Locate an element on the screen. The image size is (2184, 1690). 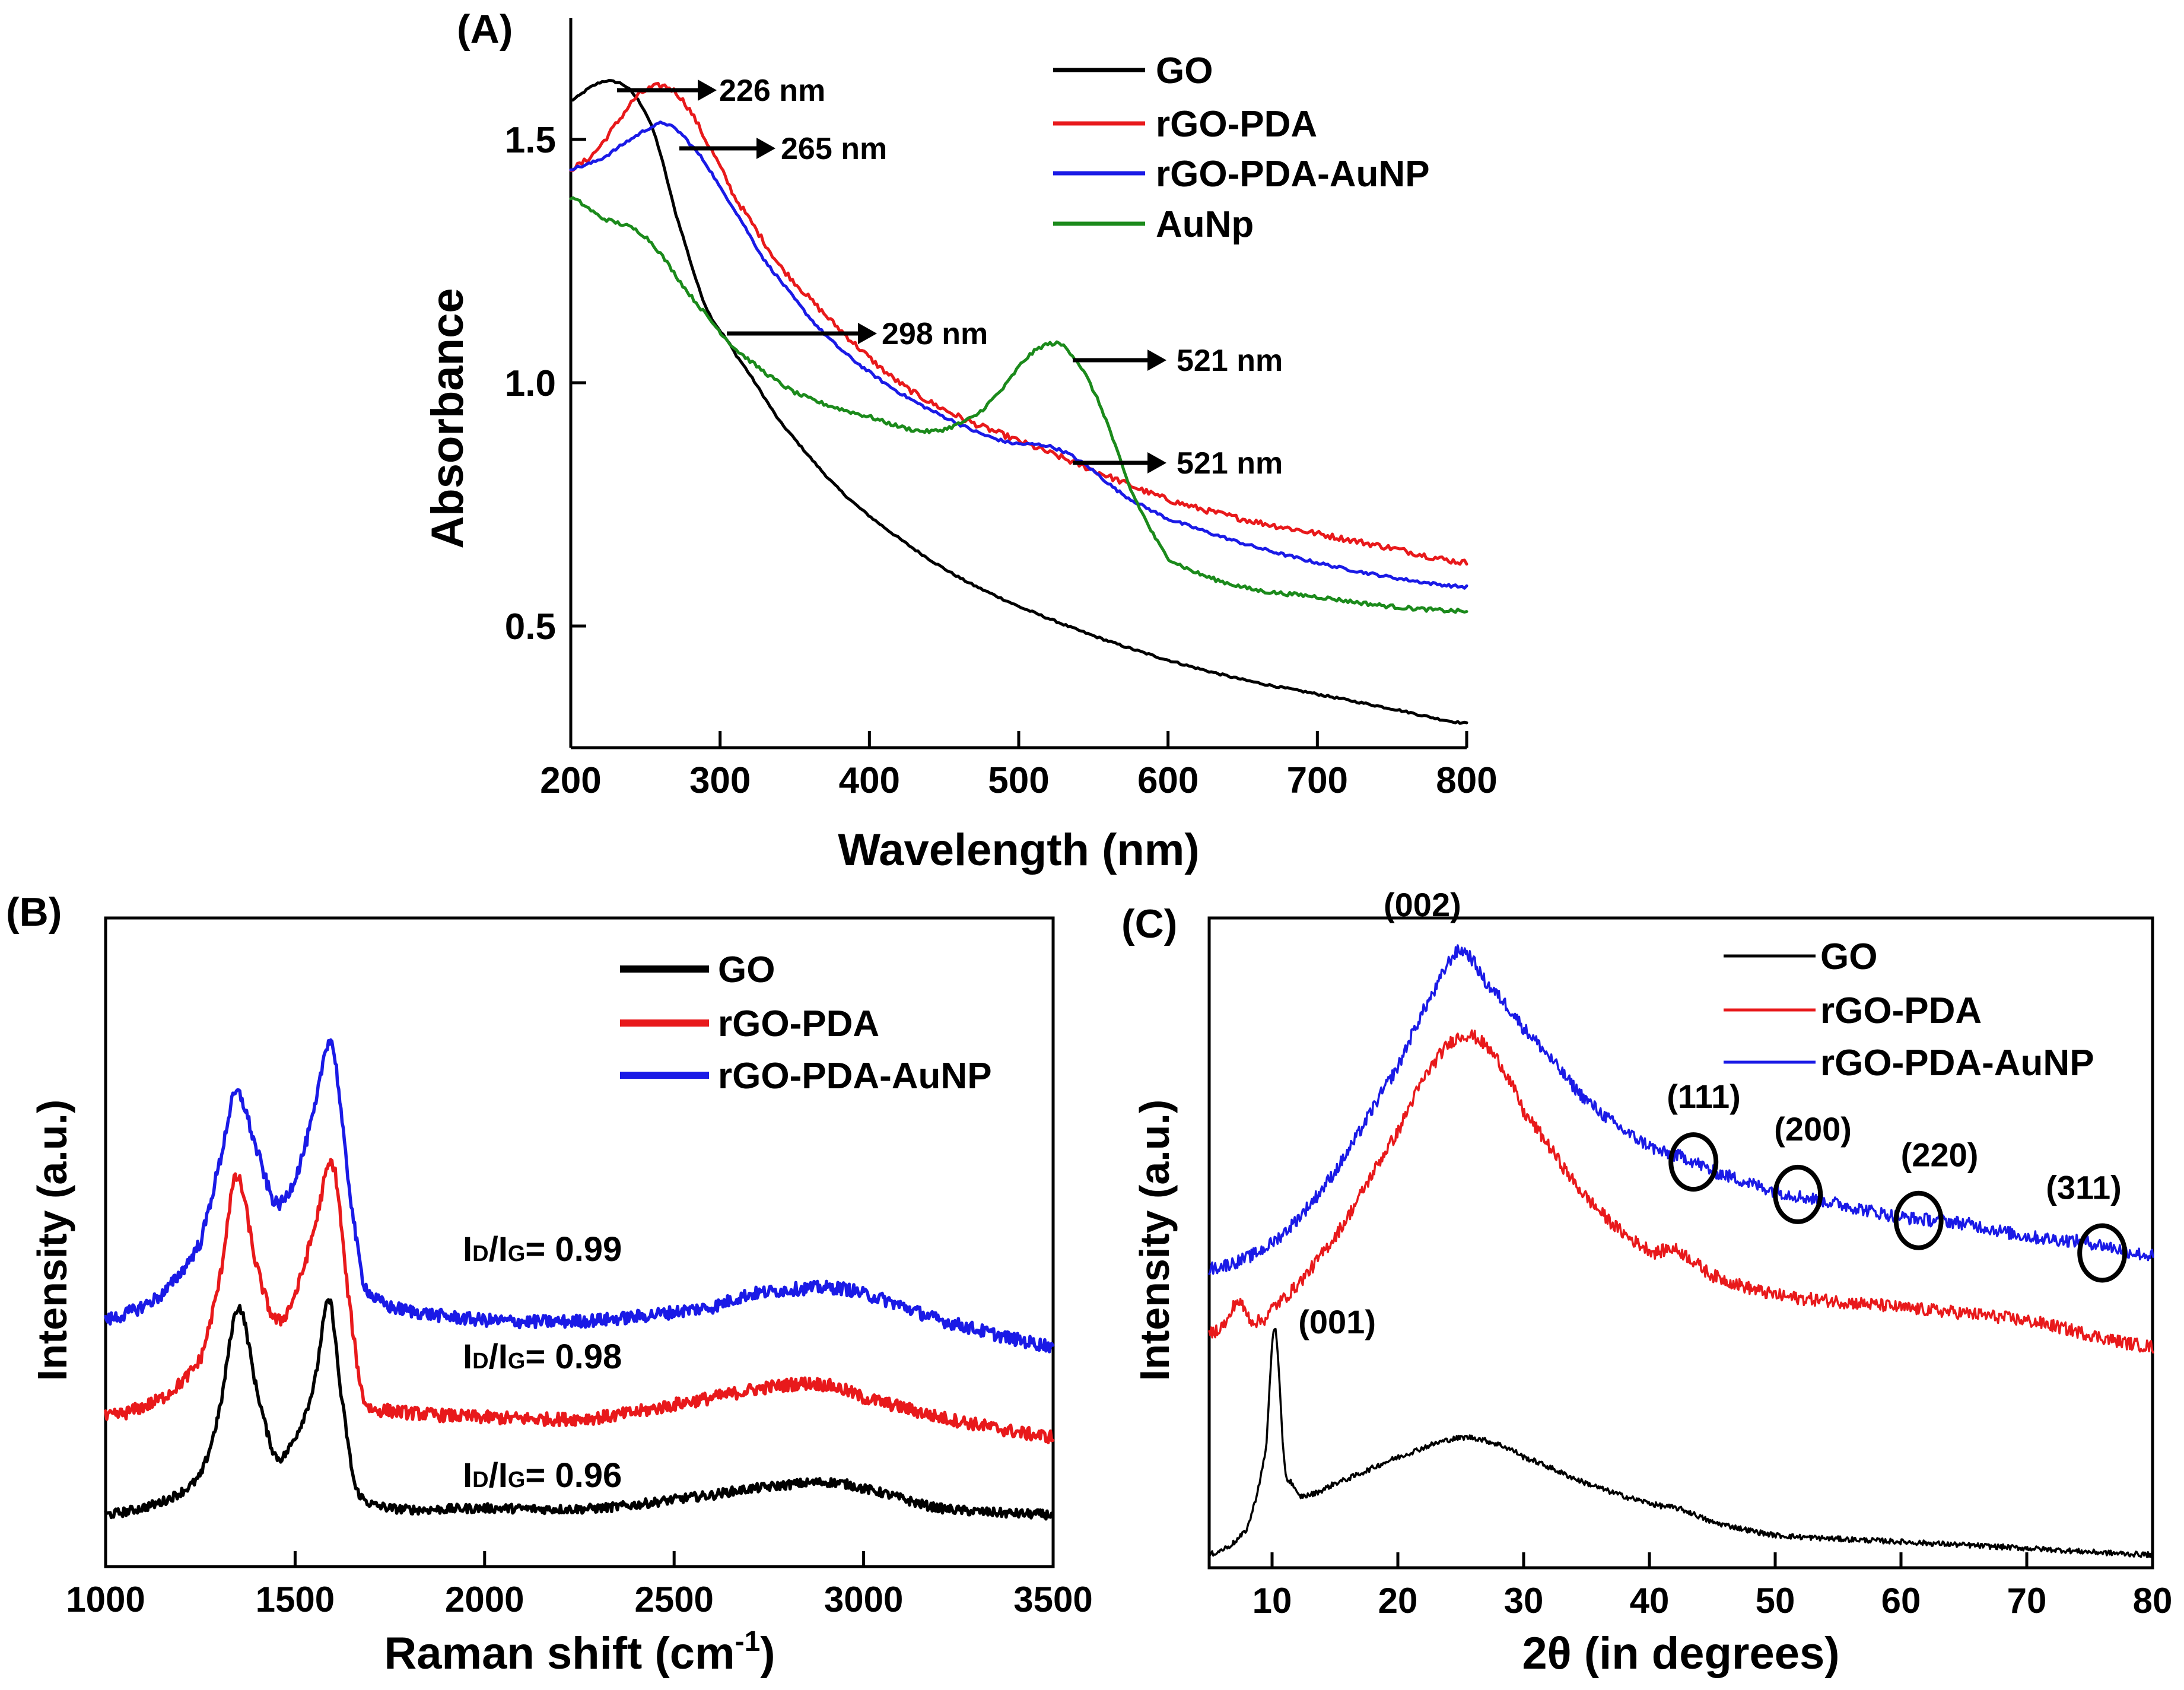
annotation-226-nm: 226 nm is located at coordinates (772, 91).